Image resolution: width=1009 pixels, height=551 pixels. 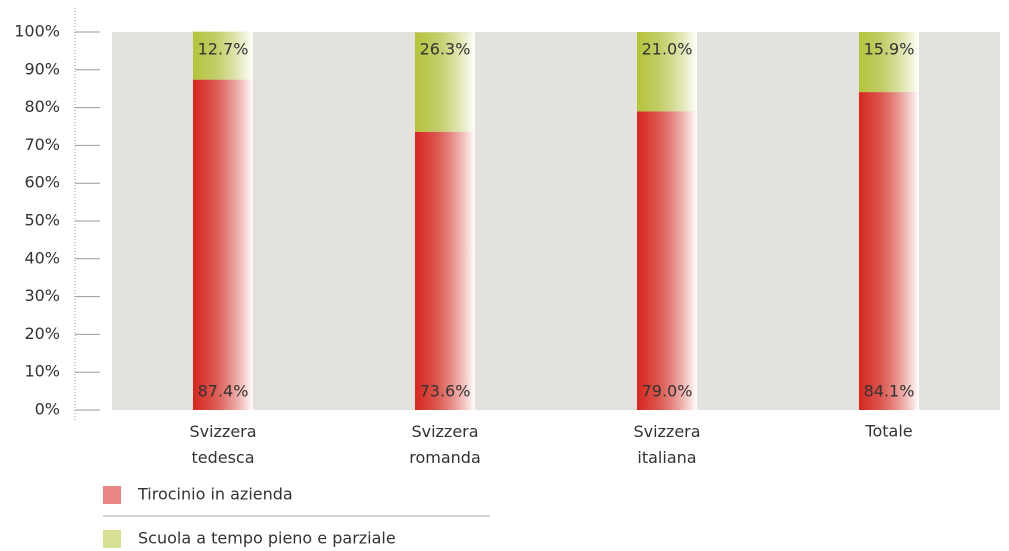 I want to click on y-tick-label: 0%, so click(x=47, y=409).